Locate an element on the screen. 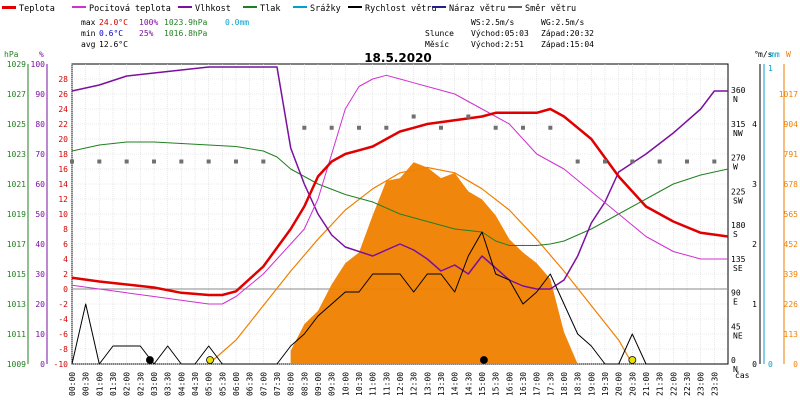 The height and width of the screenshot is (400, 800). dir-tick-deg: 270 is located at coordinates (738, 158).